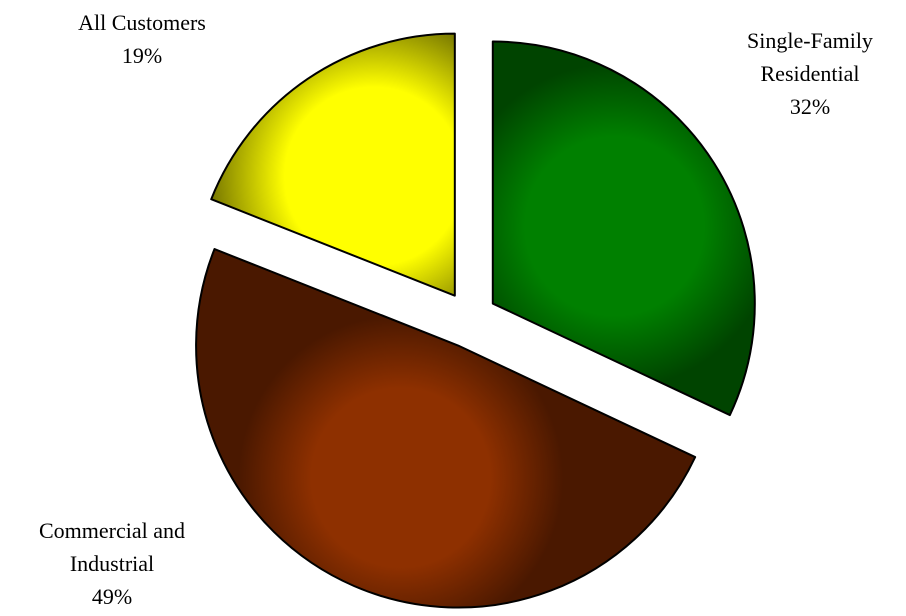 The image size is (906, 616). What do you see at coordinates (142, 39) in the screenshot?
I see `slice-label-all-customers: All Customers 19%` at bounding box center [142, 39].